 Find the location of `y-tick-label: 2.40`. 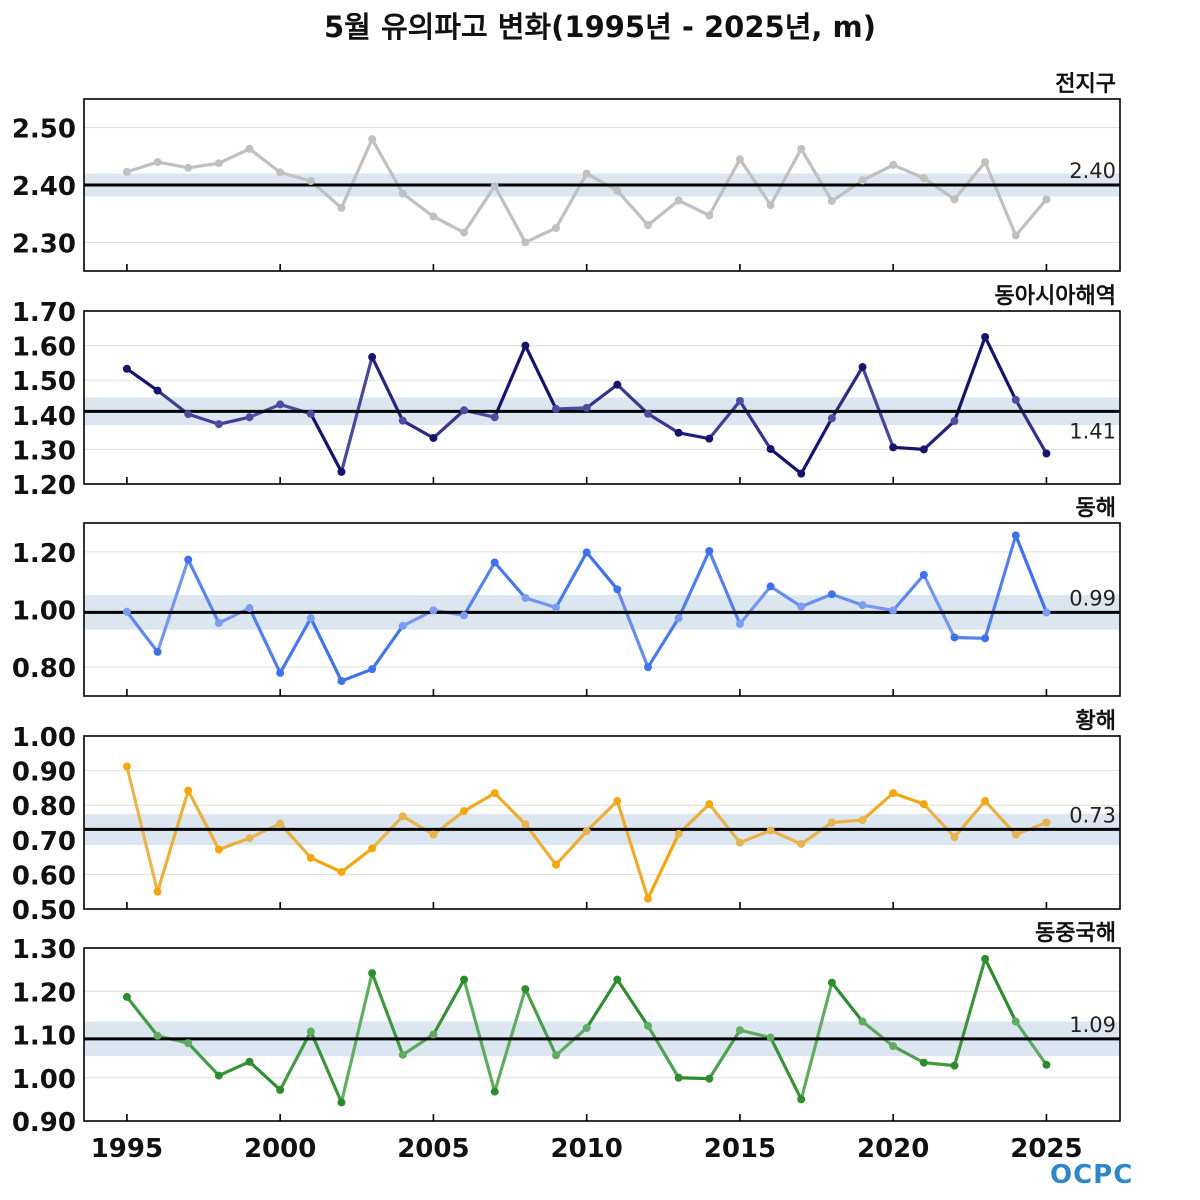

y-tick-label: 2.40 is located at coordinates (44, 187).